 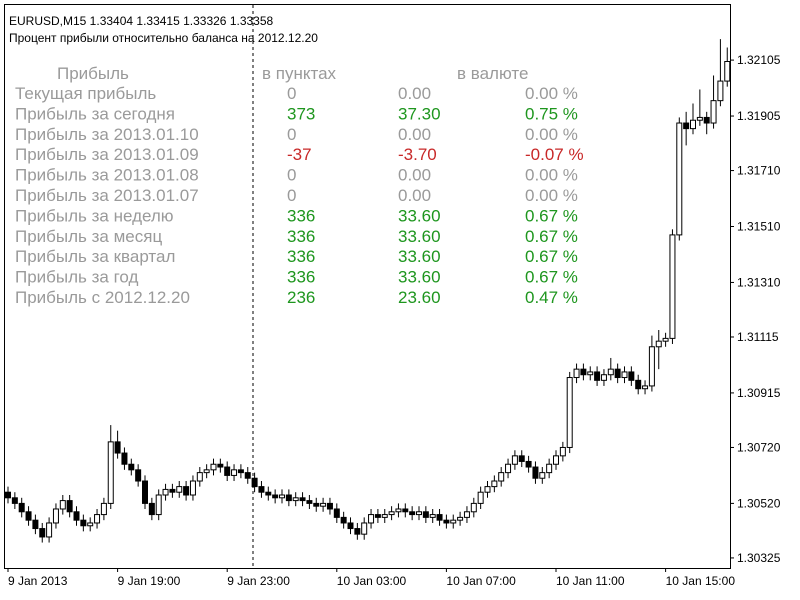 I want to click on x-tick-label: 10 Jan 03:00, so click(x=372, y=581).